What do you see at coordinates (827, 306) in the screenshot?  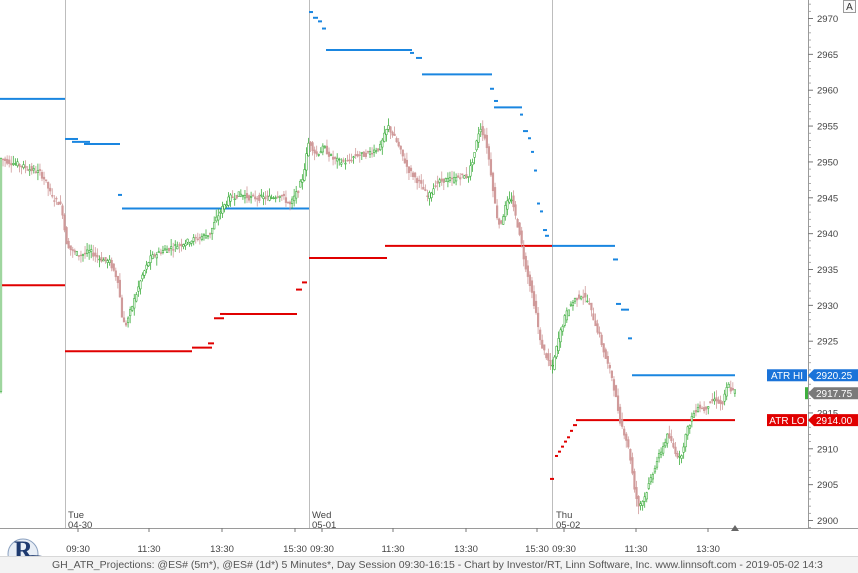 I see `y-tick-label: 2930` at bounding box center [827, 306].